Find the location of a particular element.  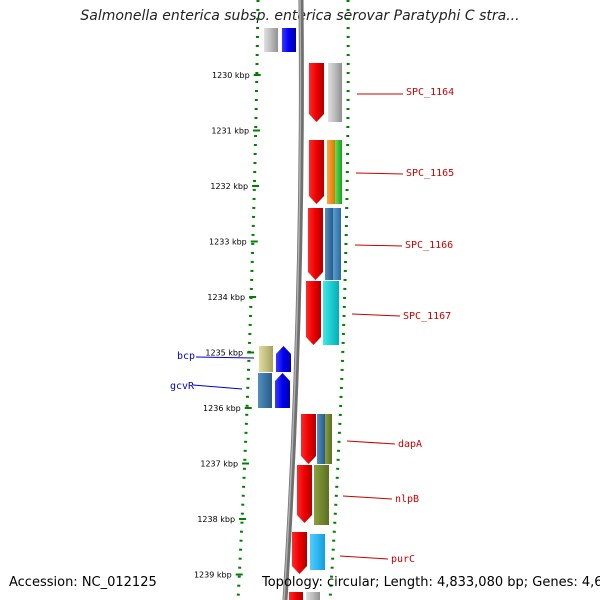

tick-label: 1232 kbp is located at coordinates (229, 186).